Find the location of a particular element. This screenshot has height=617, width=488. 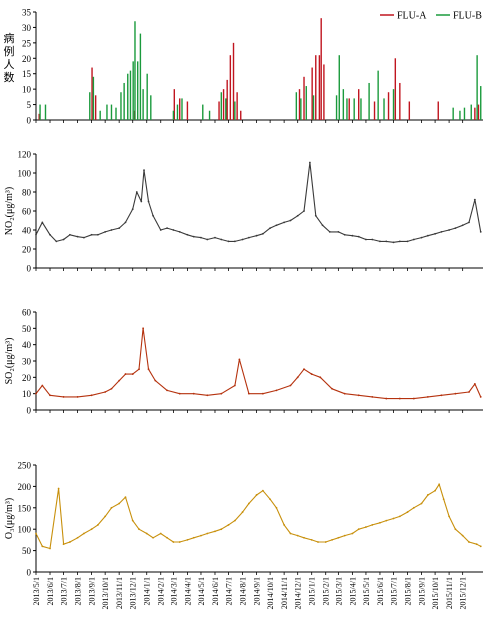

x-tick-label: 2013/9/1 is located at coordinates (92, 591).